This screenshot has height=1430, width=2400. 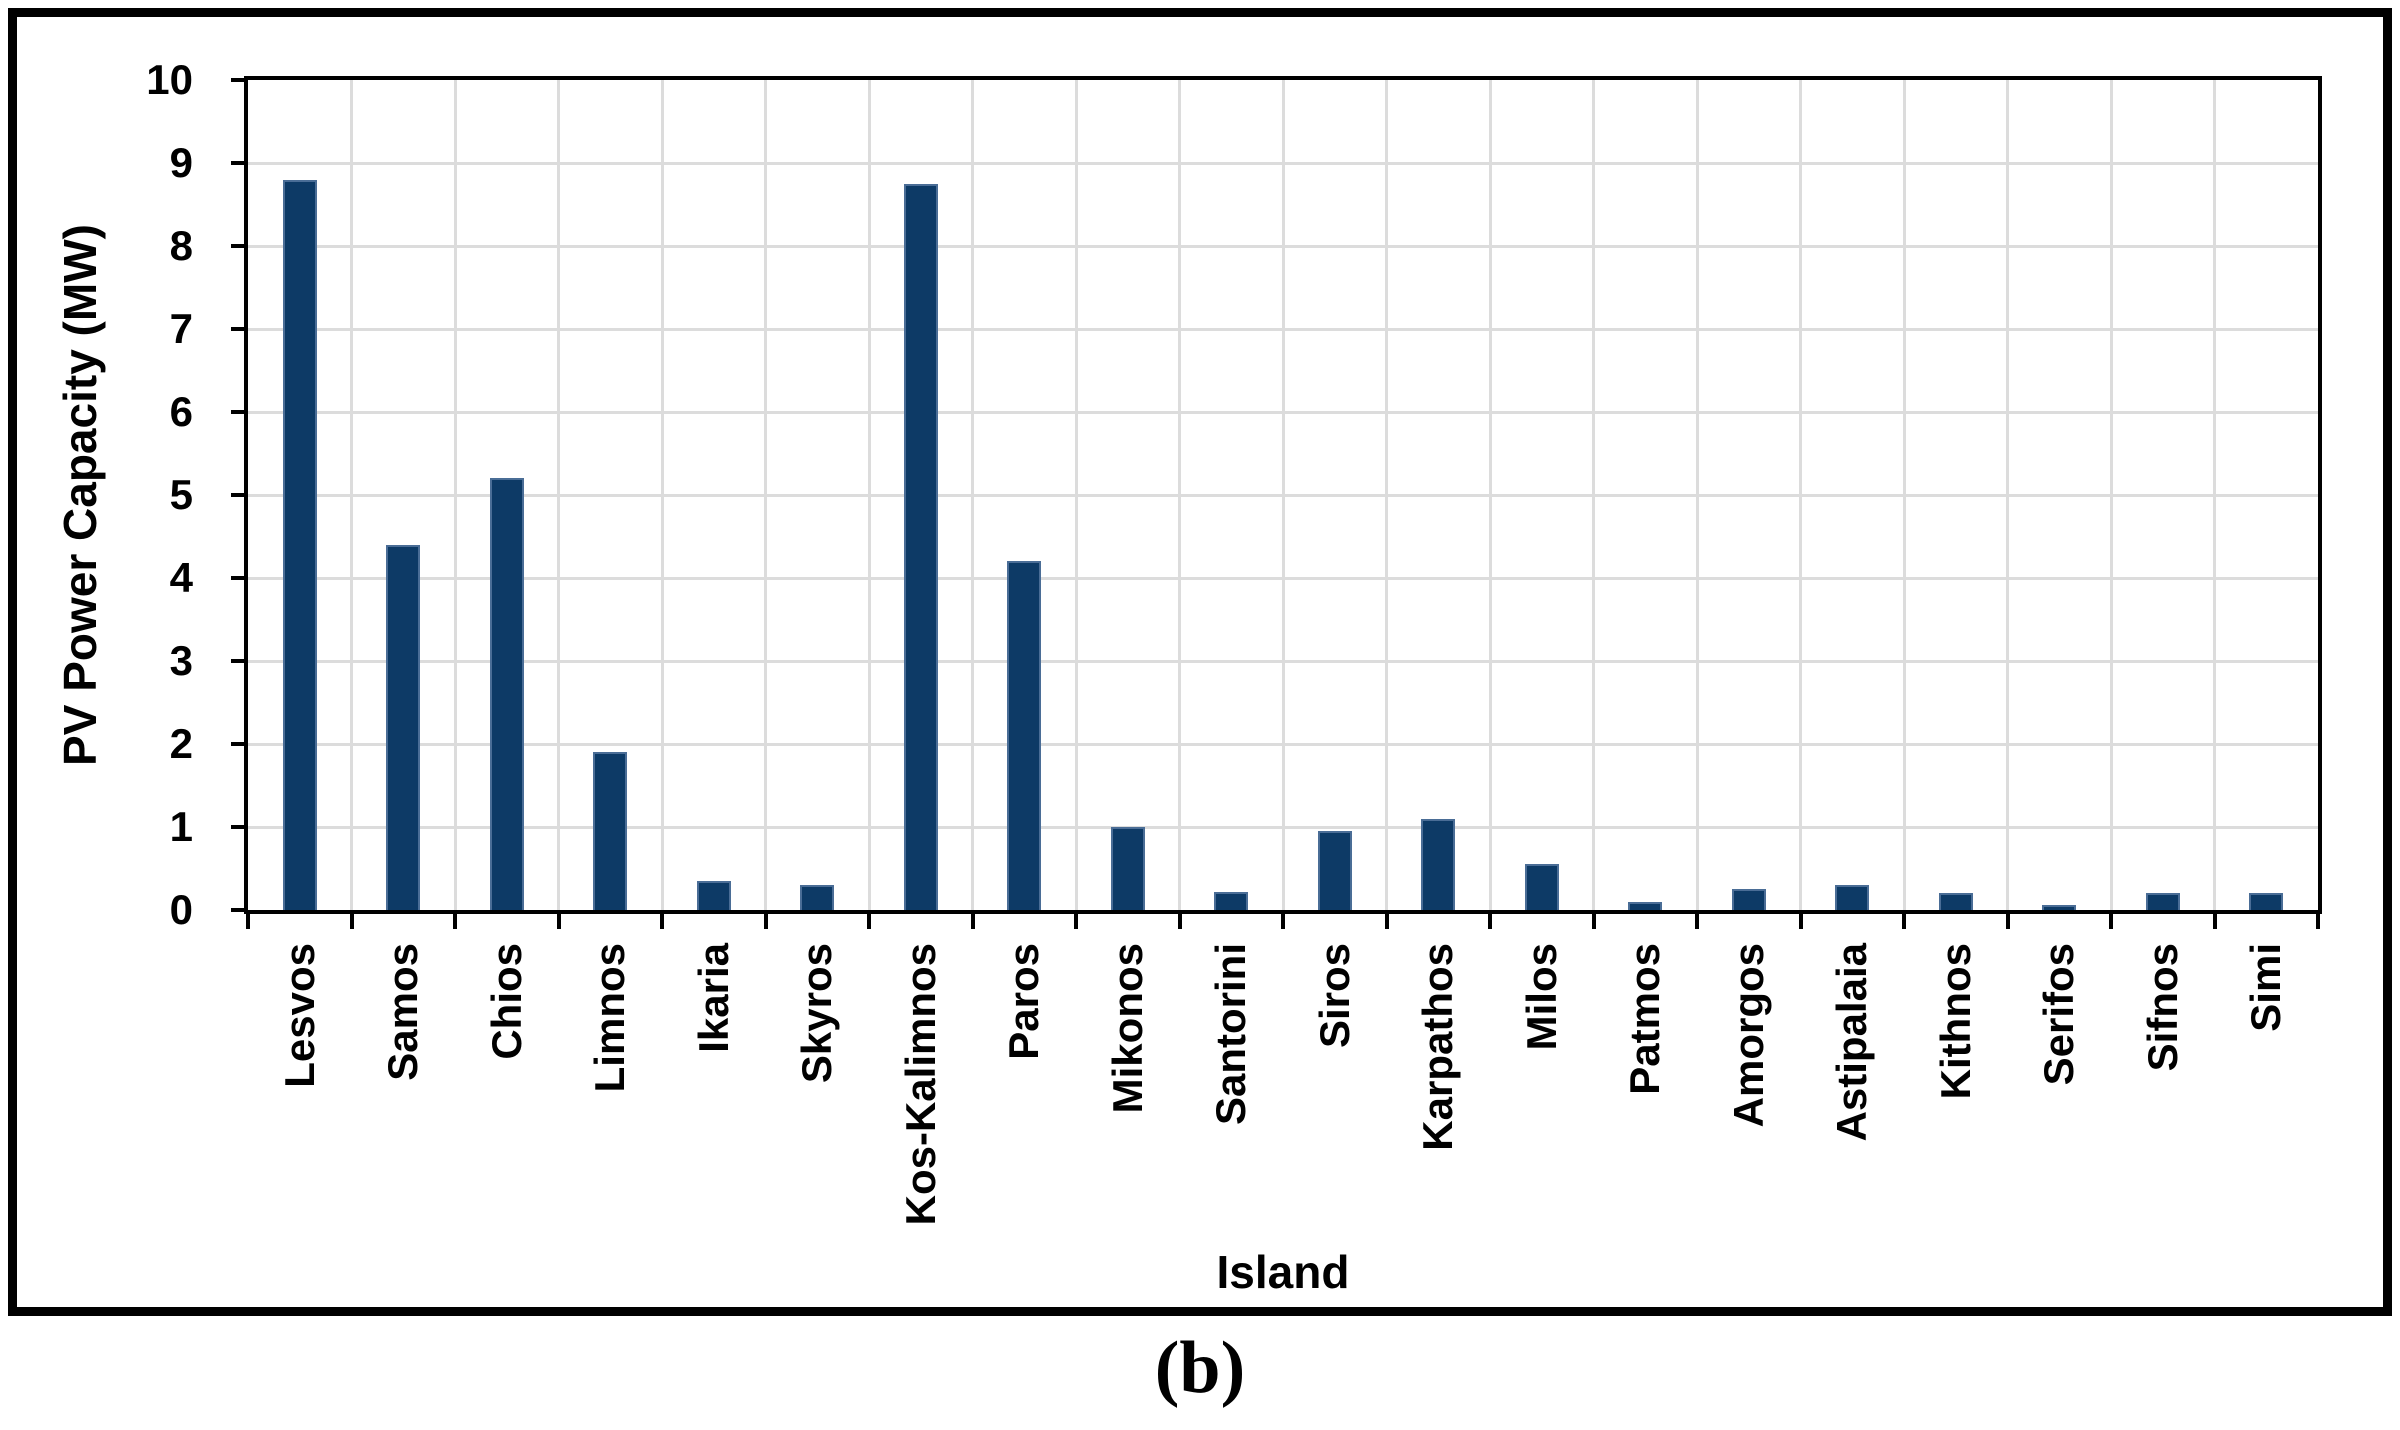 I want to click on x-category-label: Patmos, so click(x=1645, y=1019).